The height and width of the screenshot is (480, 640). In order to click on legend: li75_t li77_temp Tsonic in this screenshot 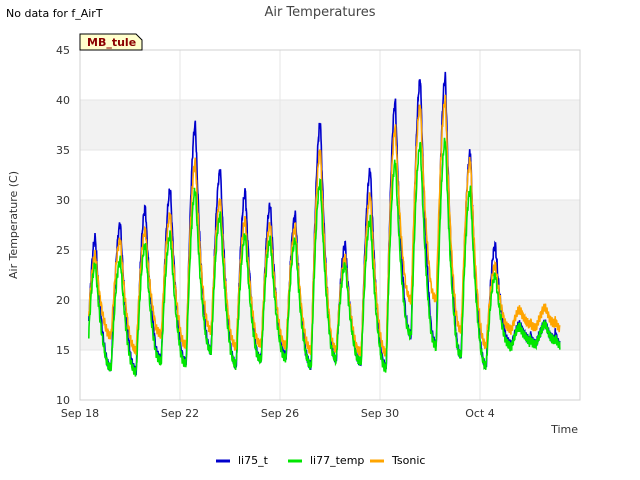, I will do `click(320, 460)`.